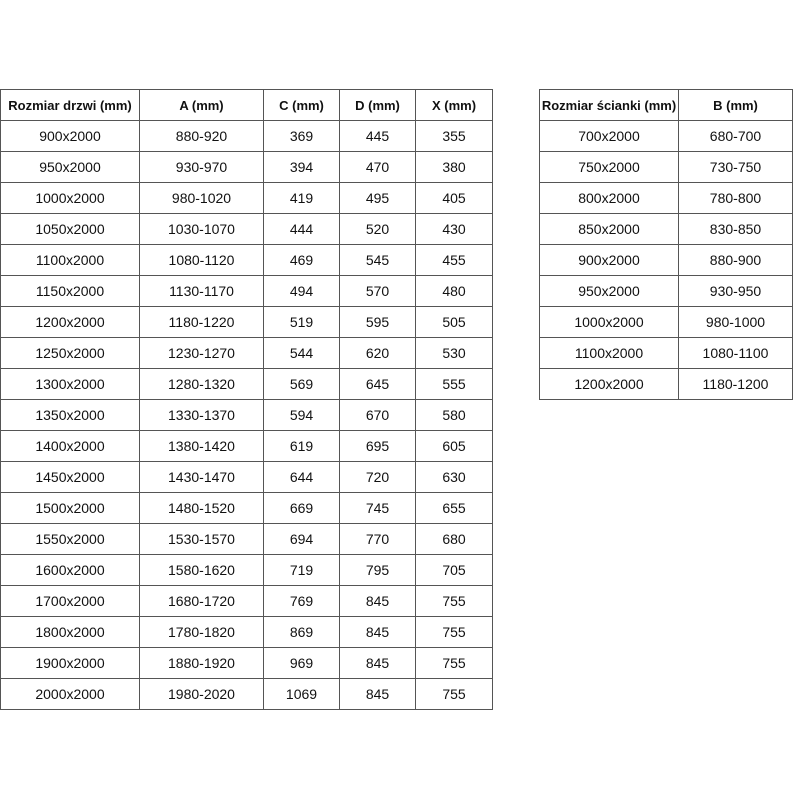  I want to click on table-row: 1600x2000 1580-1620 719 795 705, so click(246, 570).